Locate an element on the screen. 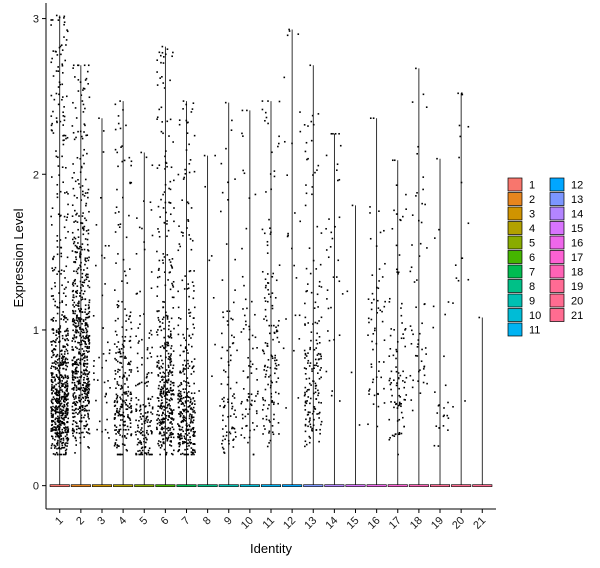  legend-item-18: 18 is located at coordinates (566, 271).